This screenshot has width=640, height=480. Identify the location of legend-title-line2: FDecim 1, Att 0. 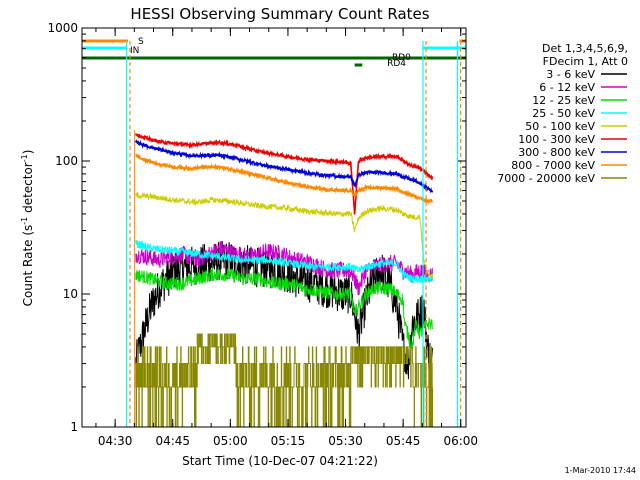
(585, 61).